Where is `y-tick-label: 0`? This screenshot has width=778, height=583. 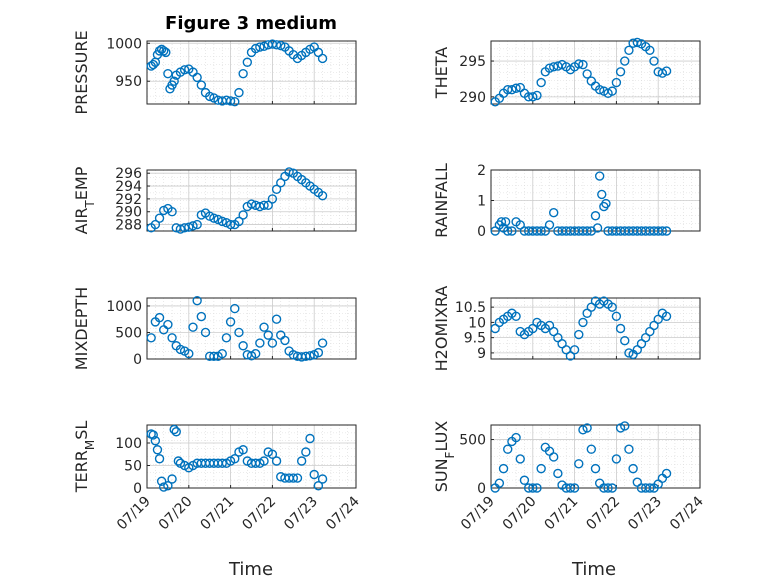
y-tick-label: 0 is located at coordinates (137, 489).